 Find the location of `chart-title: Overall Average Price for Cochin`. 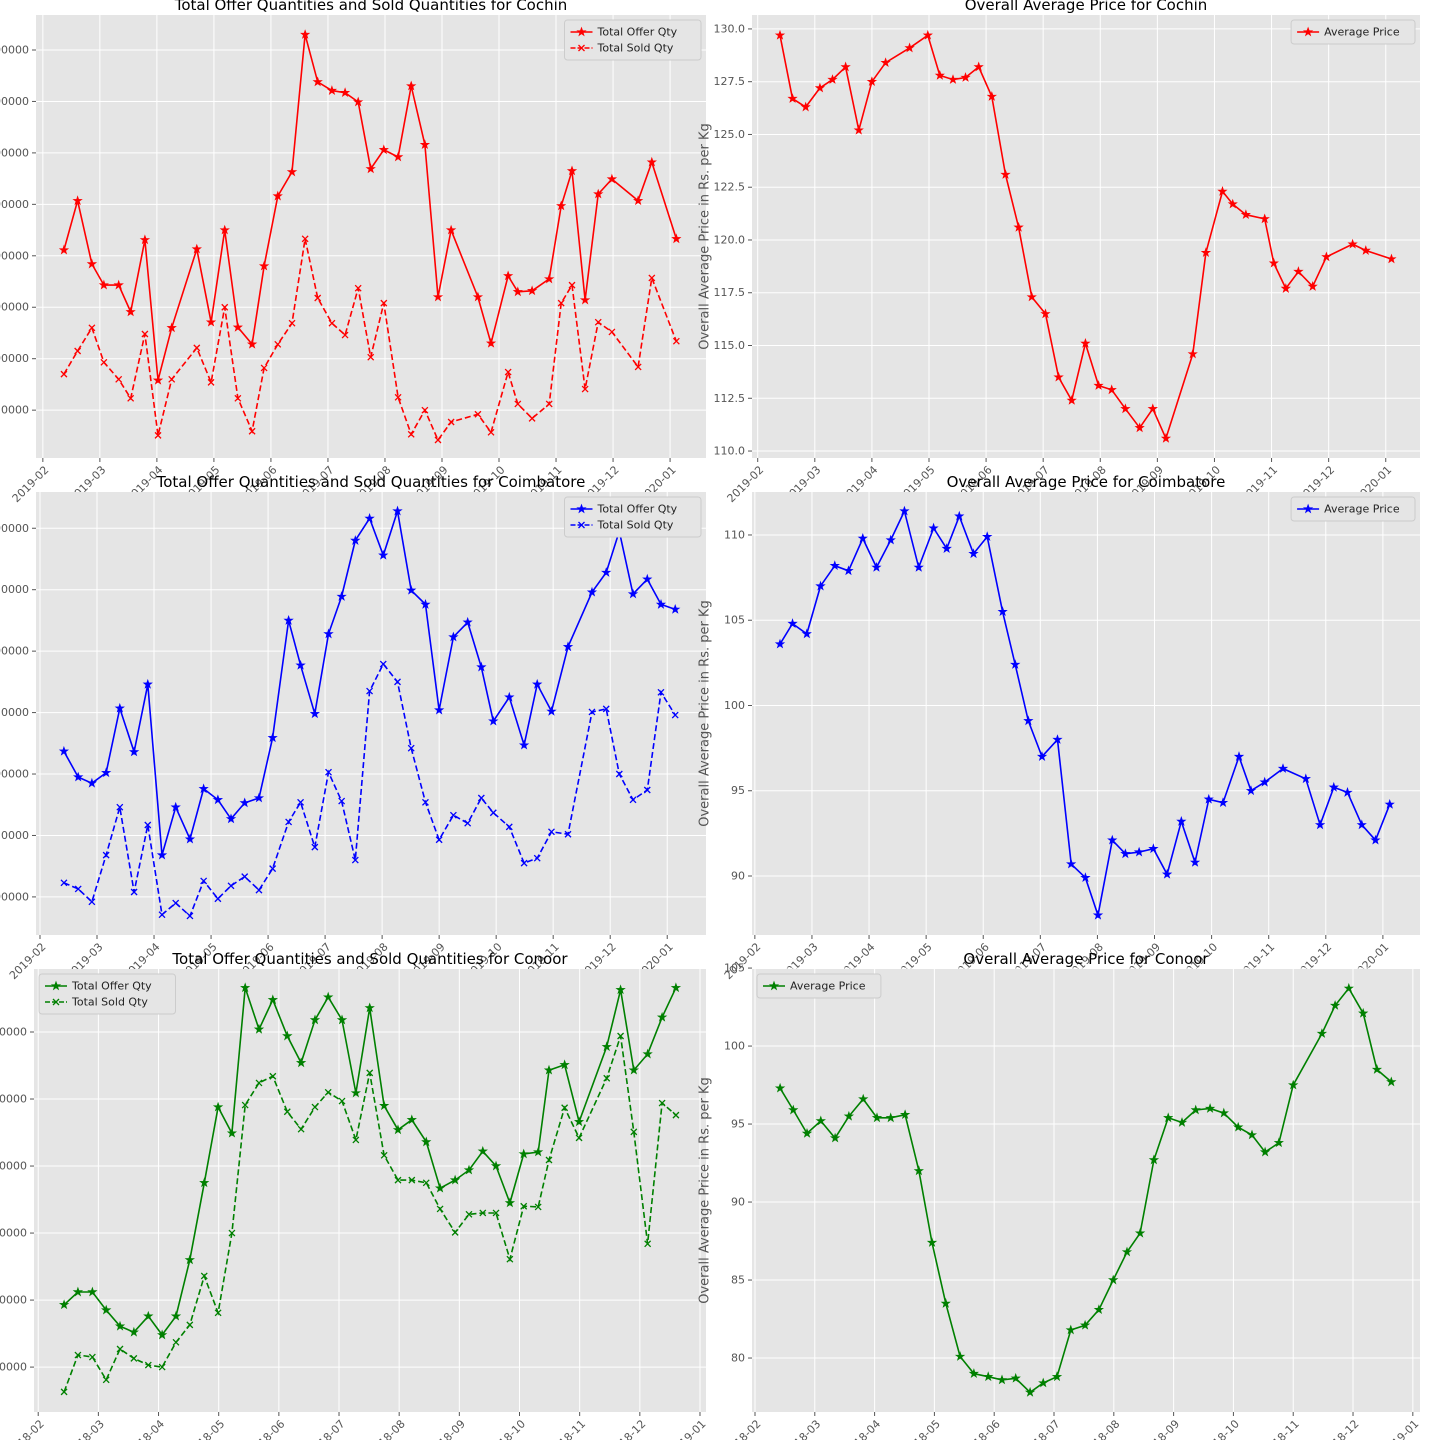

chart-title: Overall Average Price for Cochin is located at coordinates (1086, 7).